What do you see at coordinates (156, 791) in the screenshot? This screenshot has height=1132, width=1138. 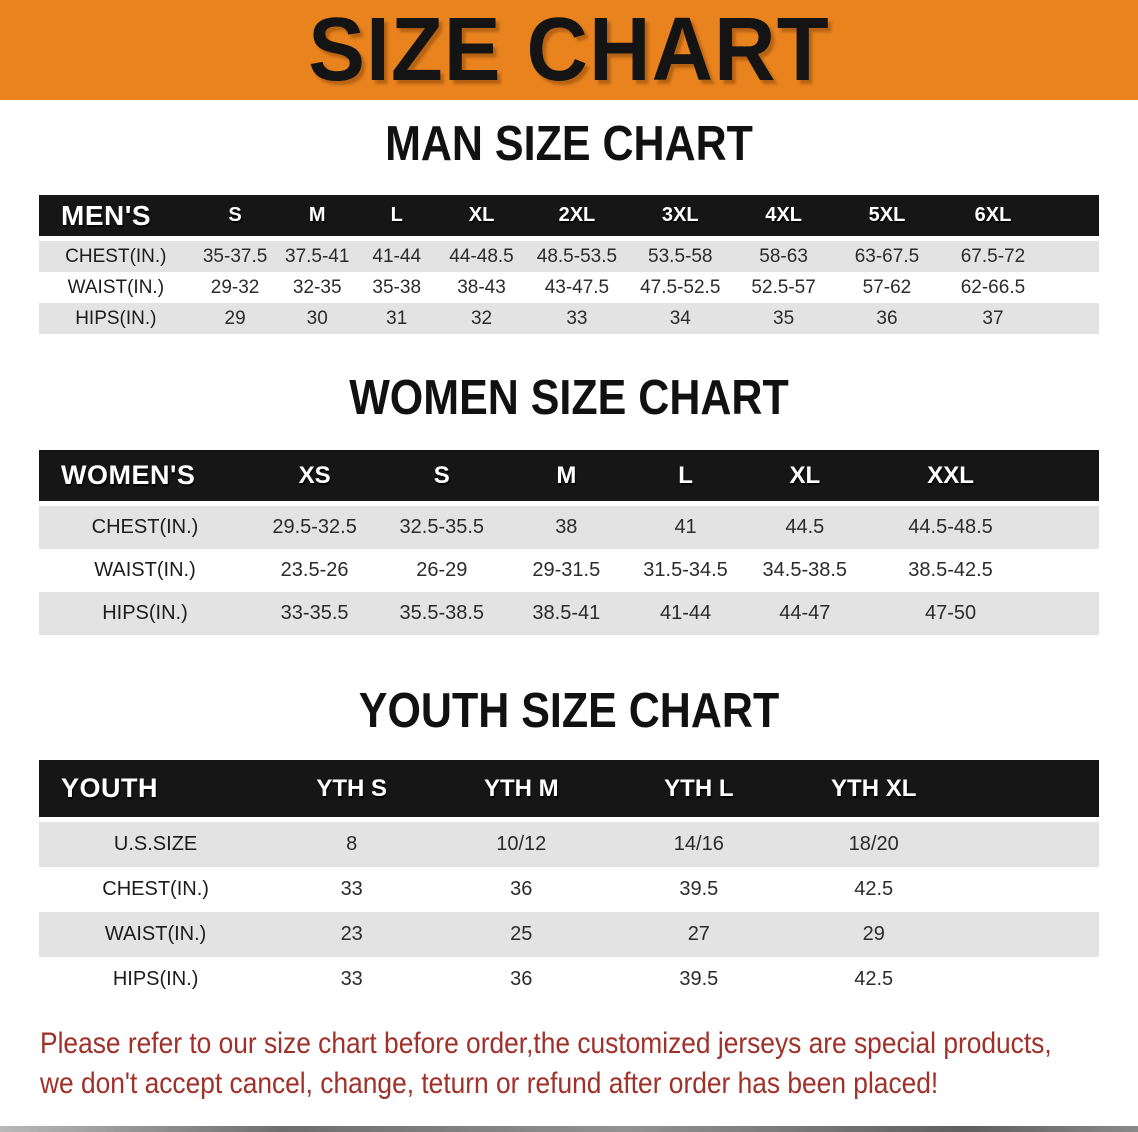 I see `table-category-label: YOUTH` at bounding box center [156, 791].